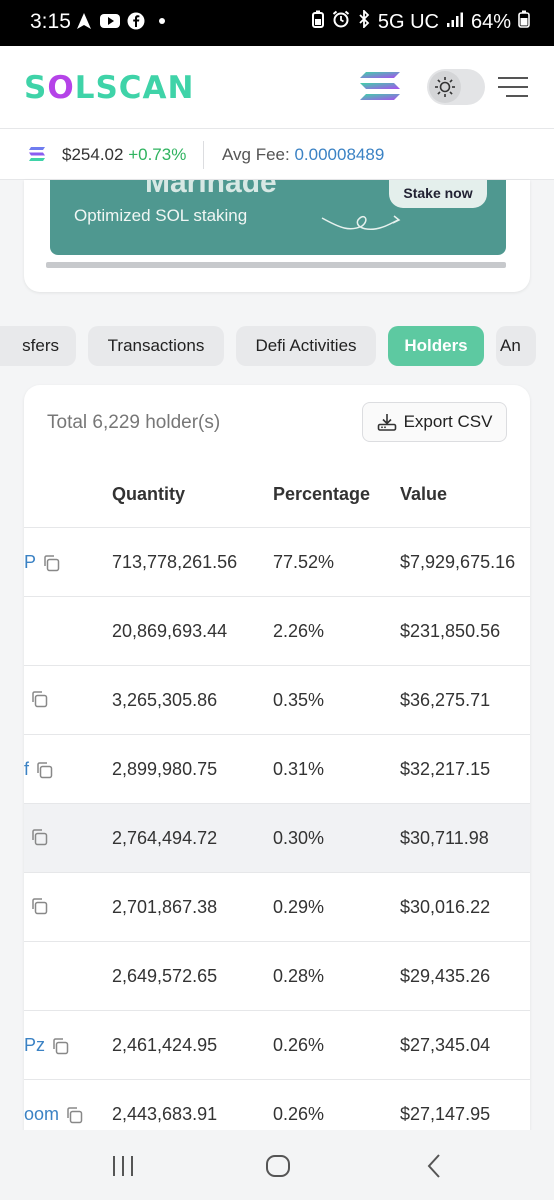 The height and width of the screenshot is (1200, 554). What do you see at coordinates (165, 907) in the screenshot?
I see `holder-quantity: 2,701,867.38` at bounding box center [165, 907].